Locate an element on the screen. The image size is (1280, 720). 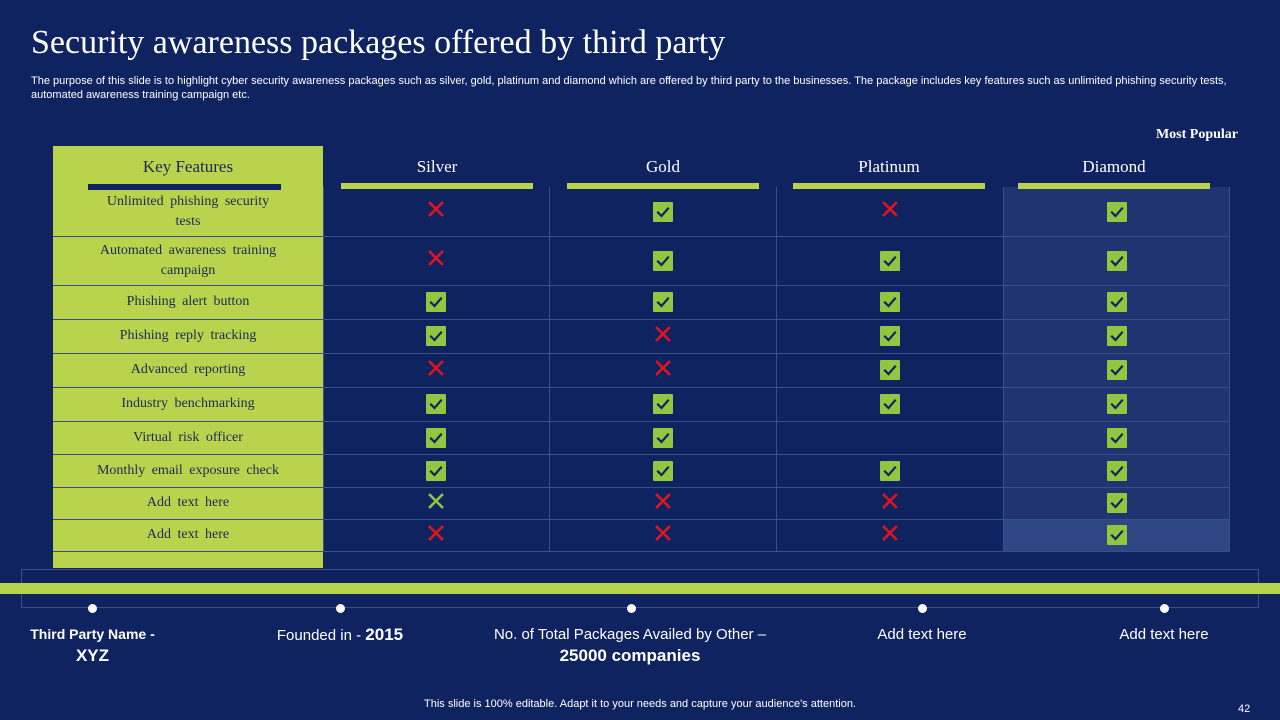
plan-header-silver: Silver is located at coordinates (437, 166).